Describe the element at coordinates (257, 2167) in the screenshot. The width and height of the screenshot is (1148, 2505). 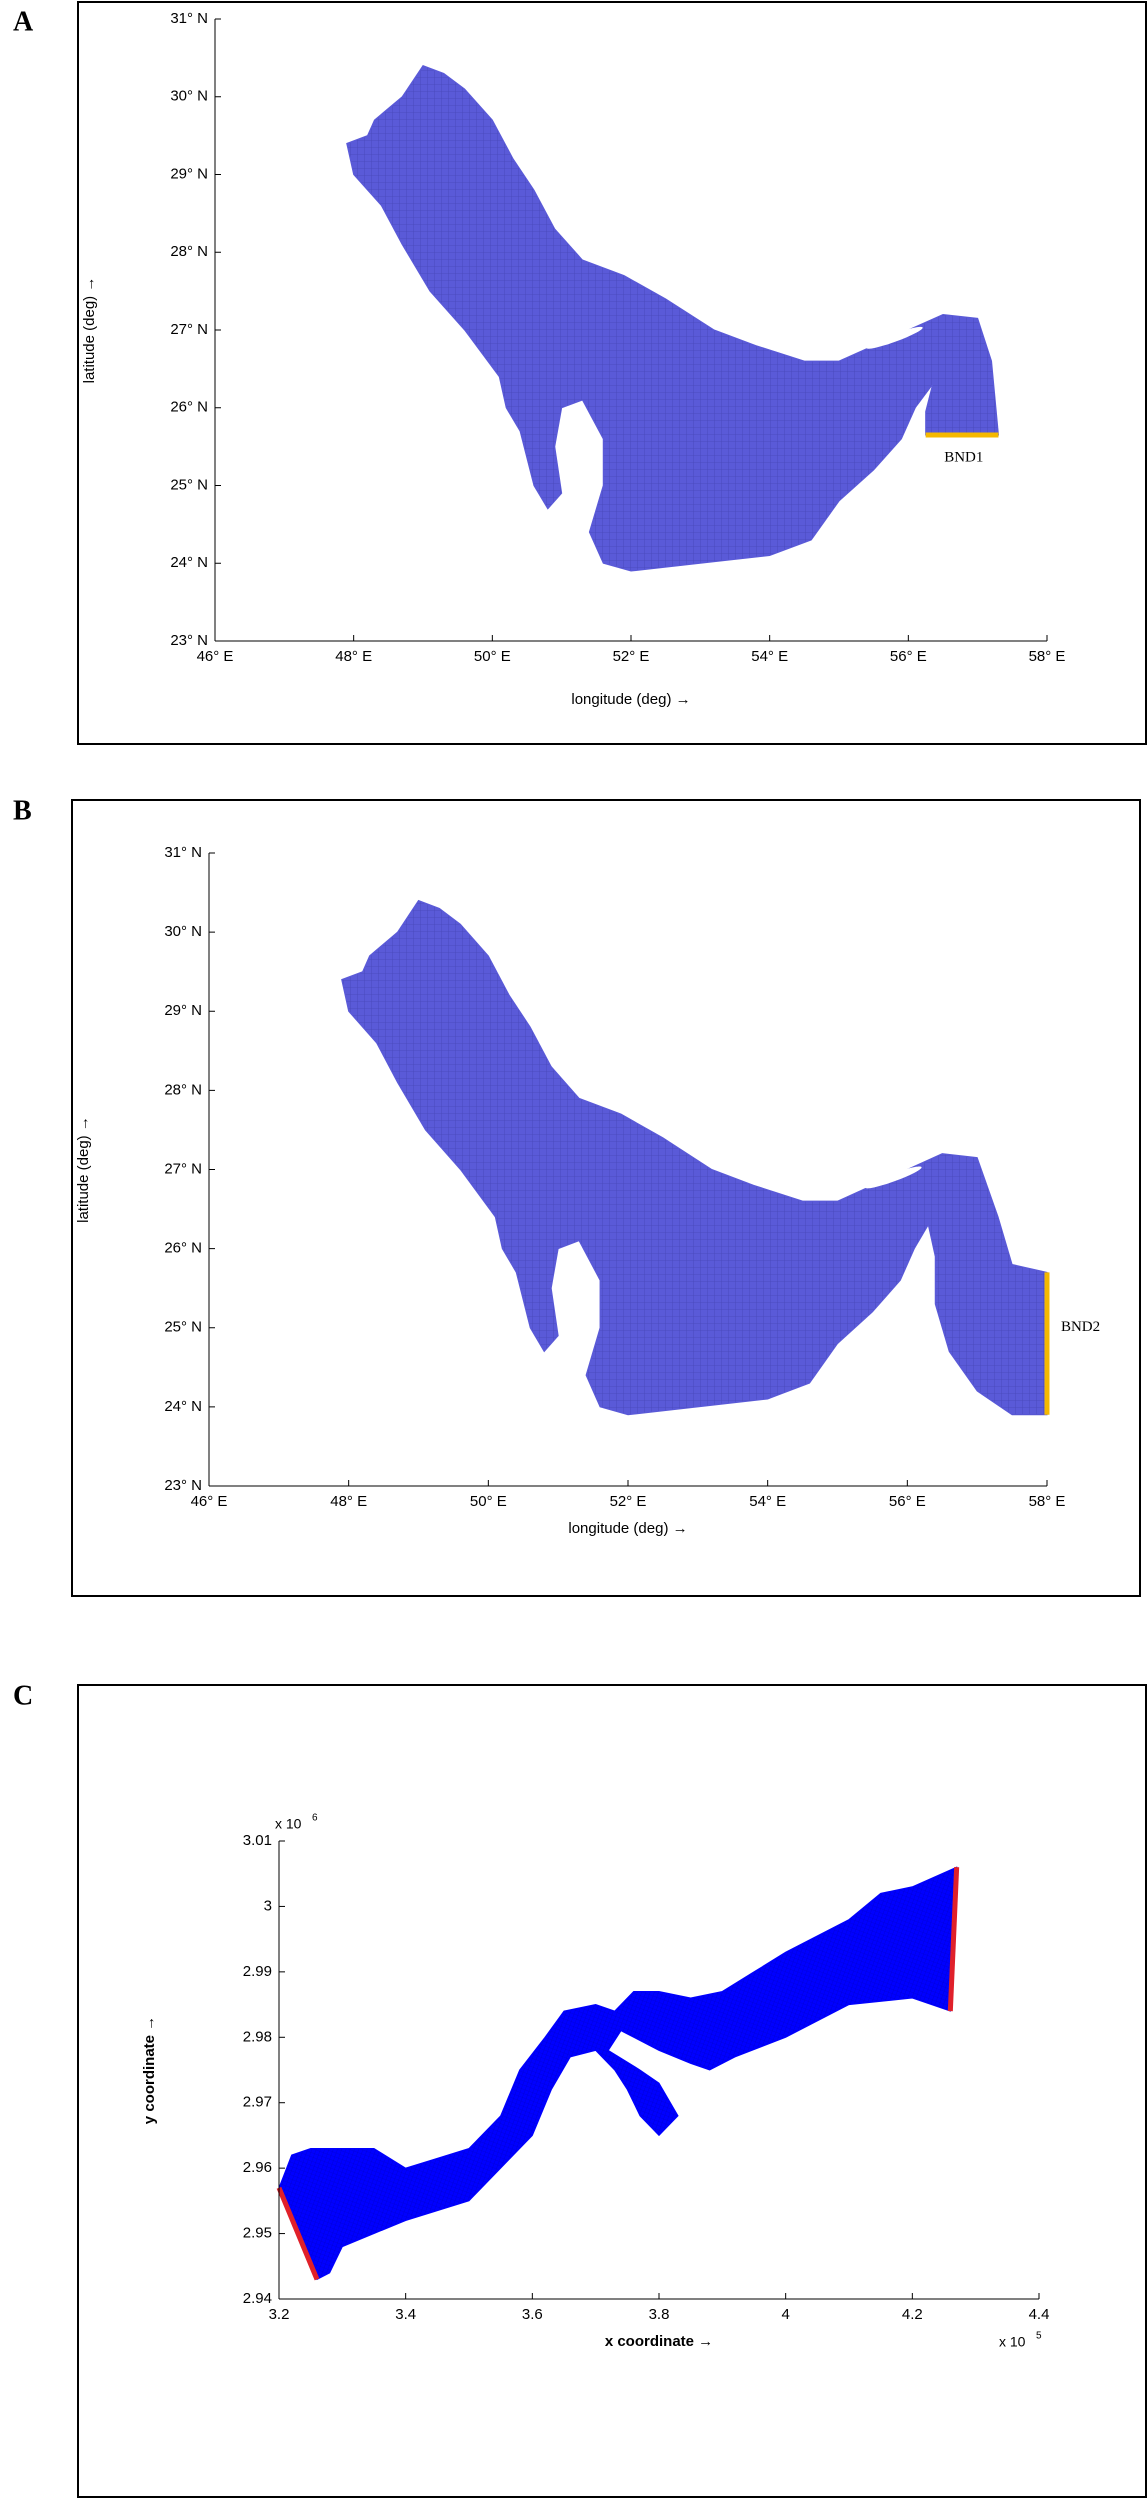
I see `y-tick-label: 2.96` at that location.